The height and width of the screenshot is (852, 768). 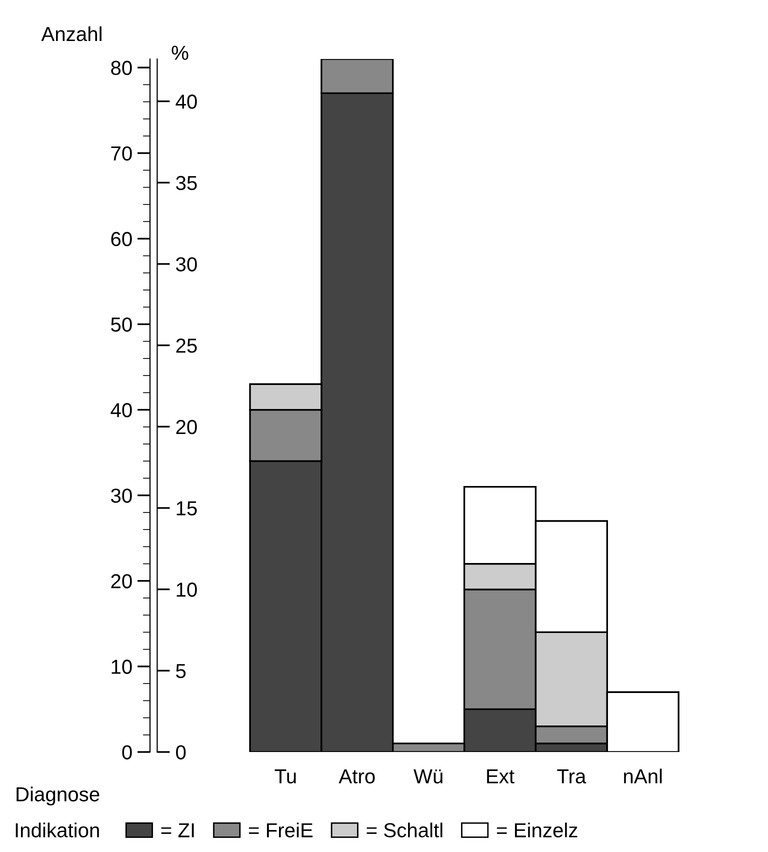 I want to click on legend-label: = Schaltl, so click(x=404, y=830).